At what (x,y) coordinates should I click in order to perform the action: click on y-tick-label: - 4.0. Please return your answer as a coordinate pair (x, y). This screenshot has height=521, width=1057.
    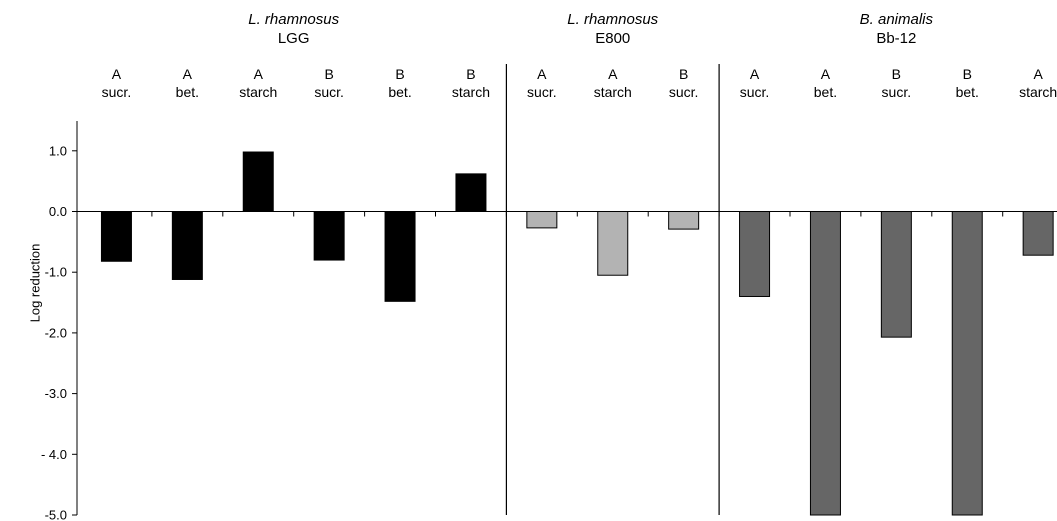
    Looking at the image, I should click on (54, 454).